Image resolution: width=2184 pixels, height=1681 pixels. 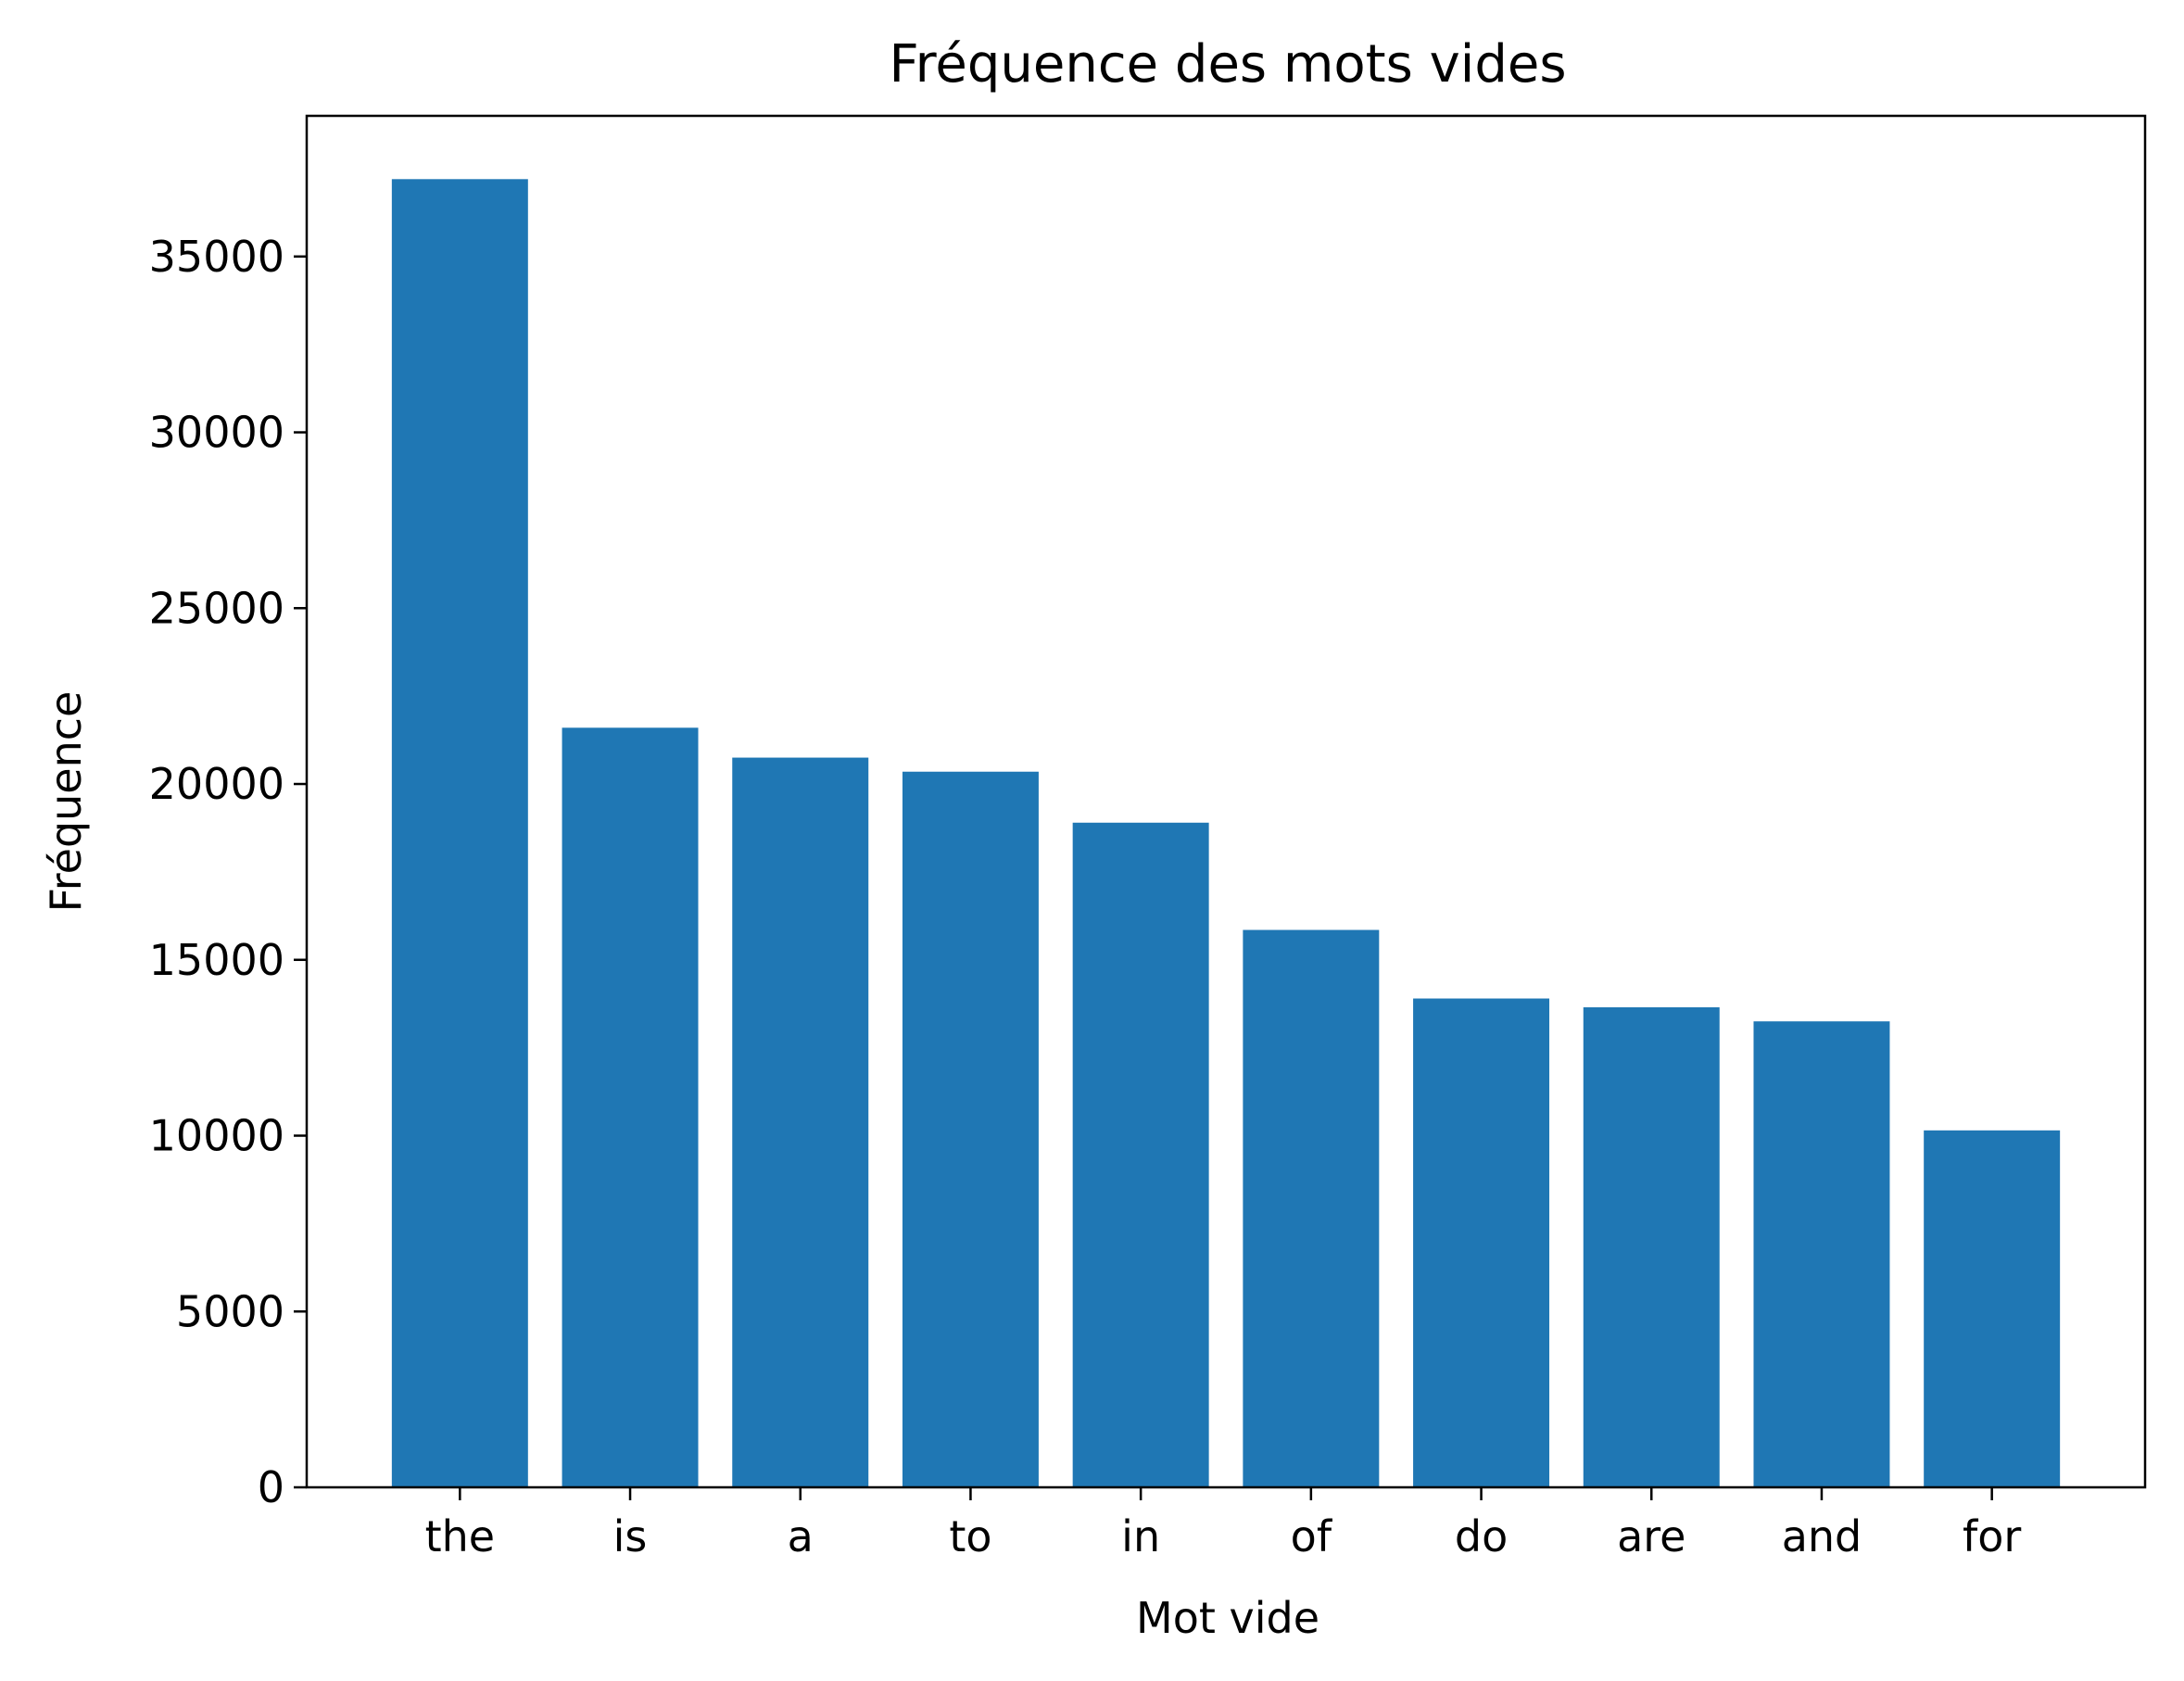 What do you see at coordinates (1651, 1247) in the screenshot?
I see `bar-are` at bounding box center [1651, 1247].